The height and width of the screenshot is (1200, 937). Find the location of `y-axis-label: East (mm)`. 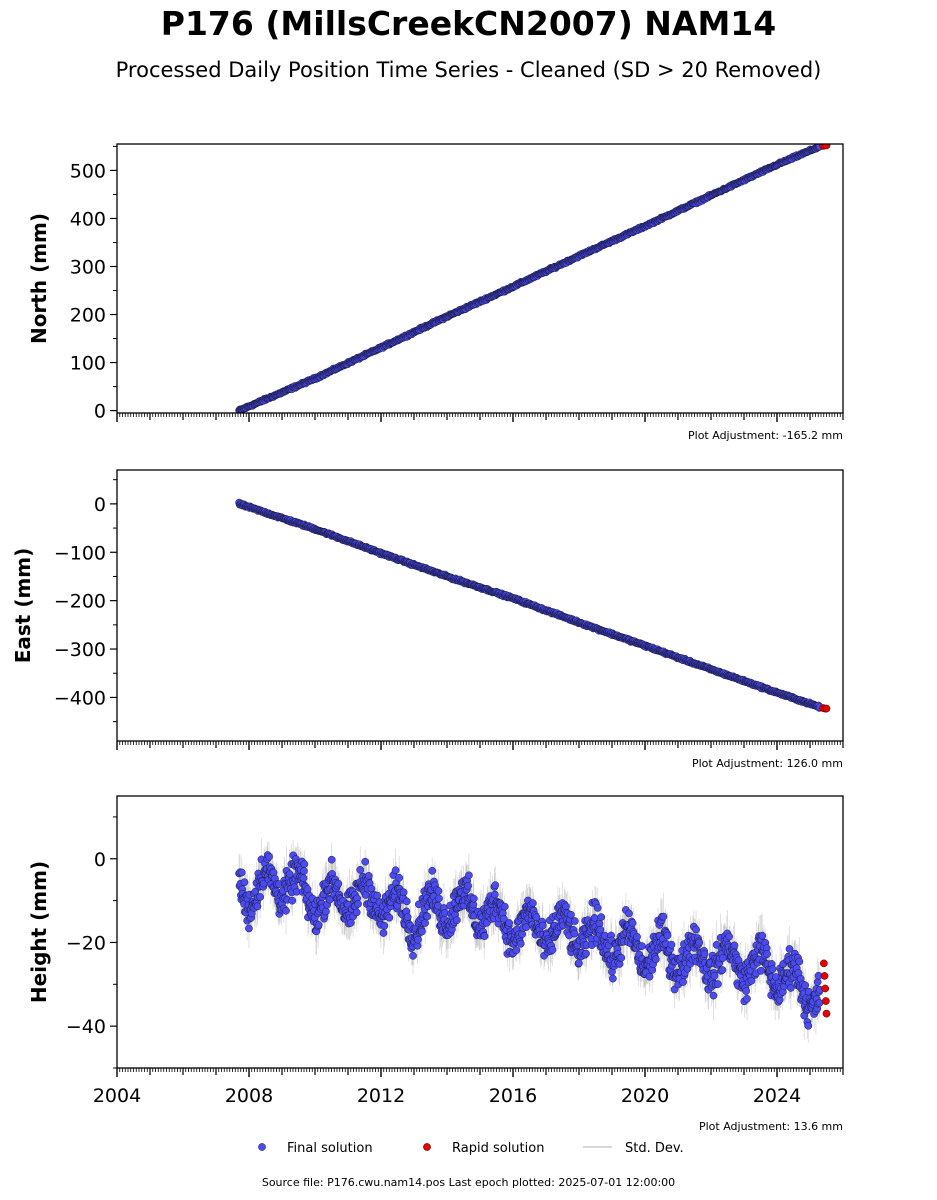

y-axis-label: East (mm) is located at coordinates (23, 606).